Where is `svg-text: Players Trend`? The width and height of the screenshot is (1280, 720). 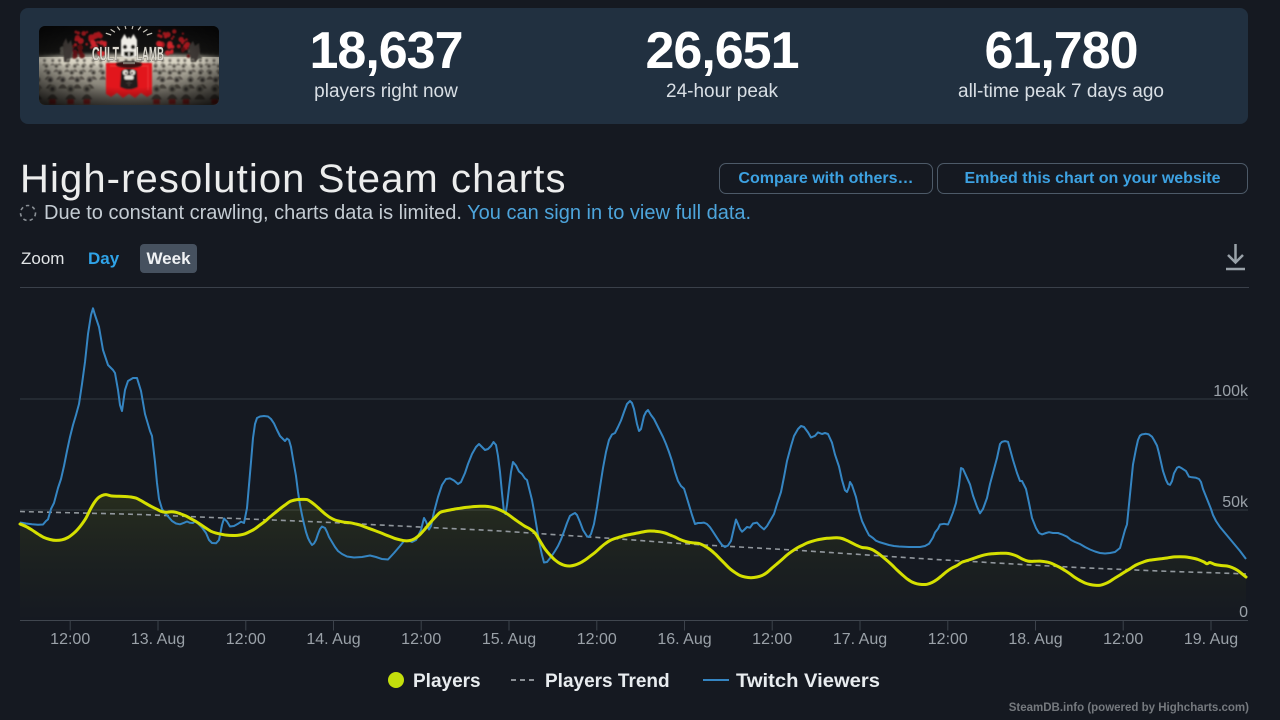 svg-text: Players Trend is located at coordinates (607, 681).